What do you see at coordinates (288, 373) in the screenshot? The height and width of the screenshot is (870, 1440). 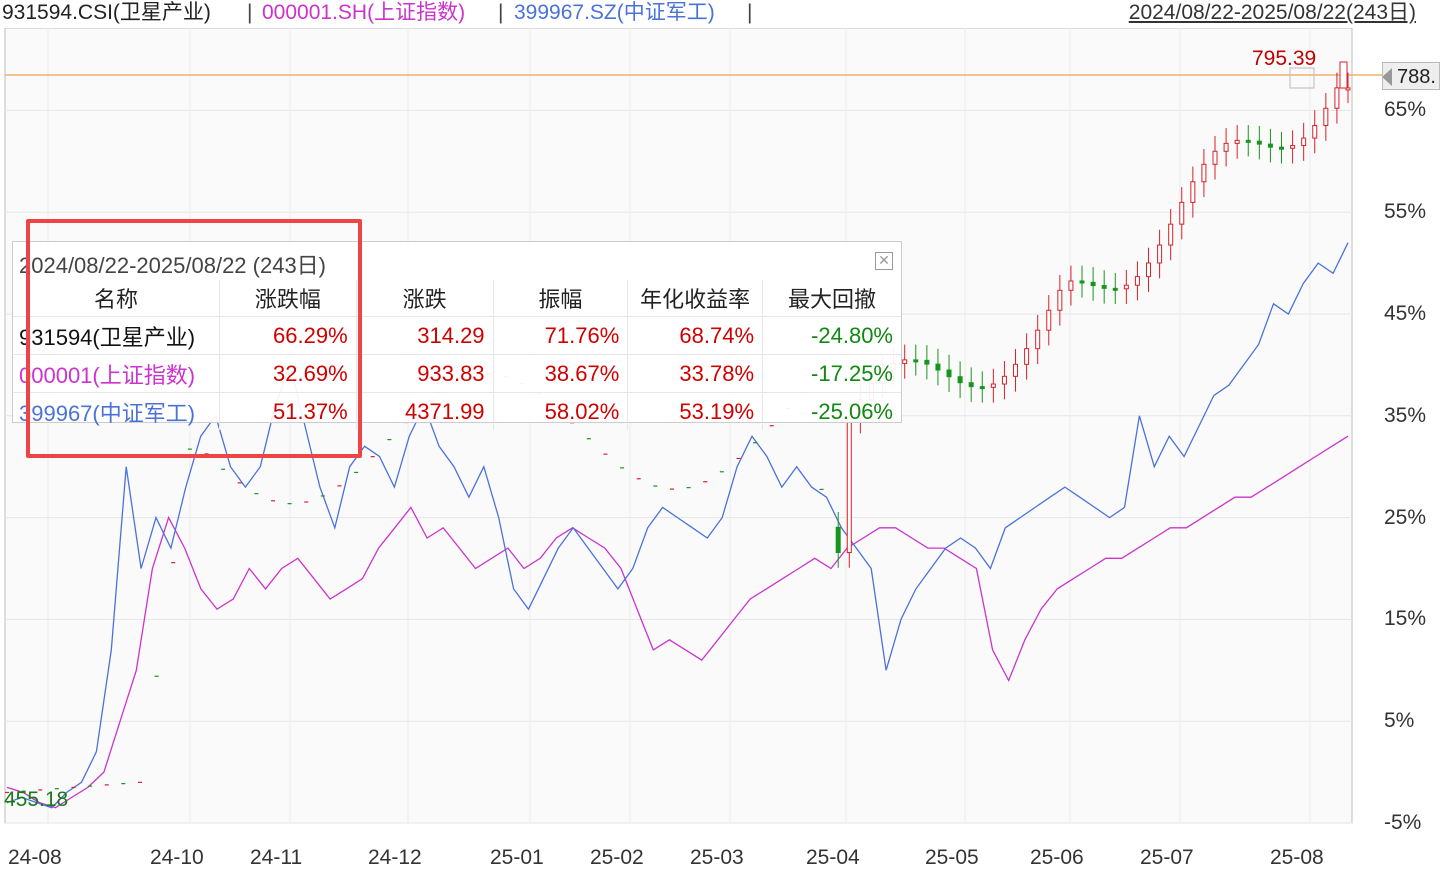 I see `row-change-pct: 32.69%` at bounding box center [288, 373].